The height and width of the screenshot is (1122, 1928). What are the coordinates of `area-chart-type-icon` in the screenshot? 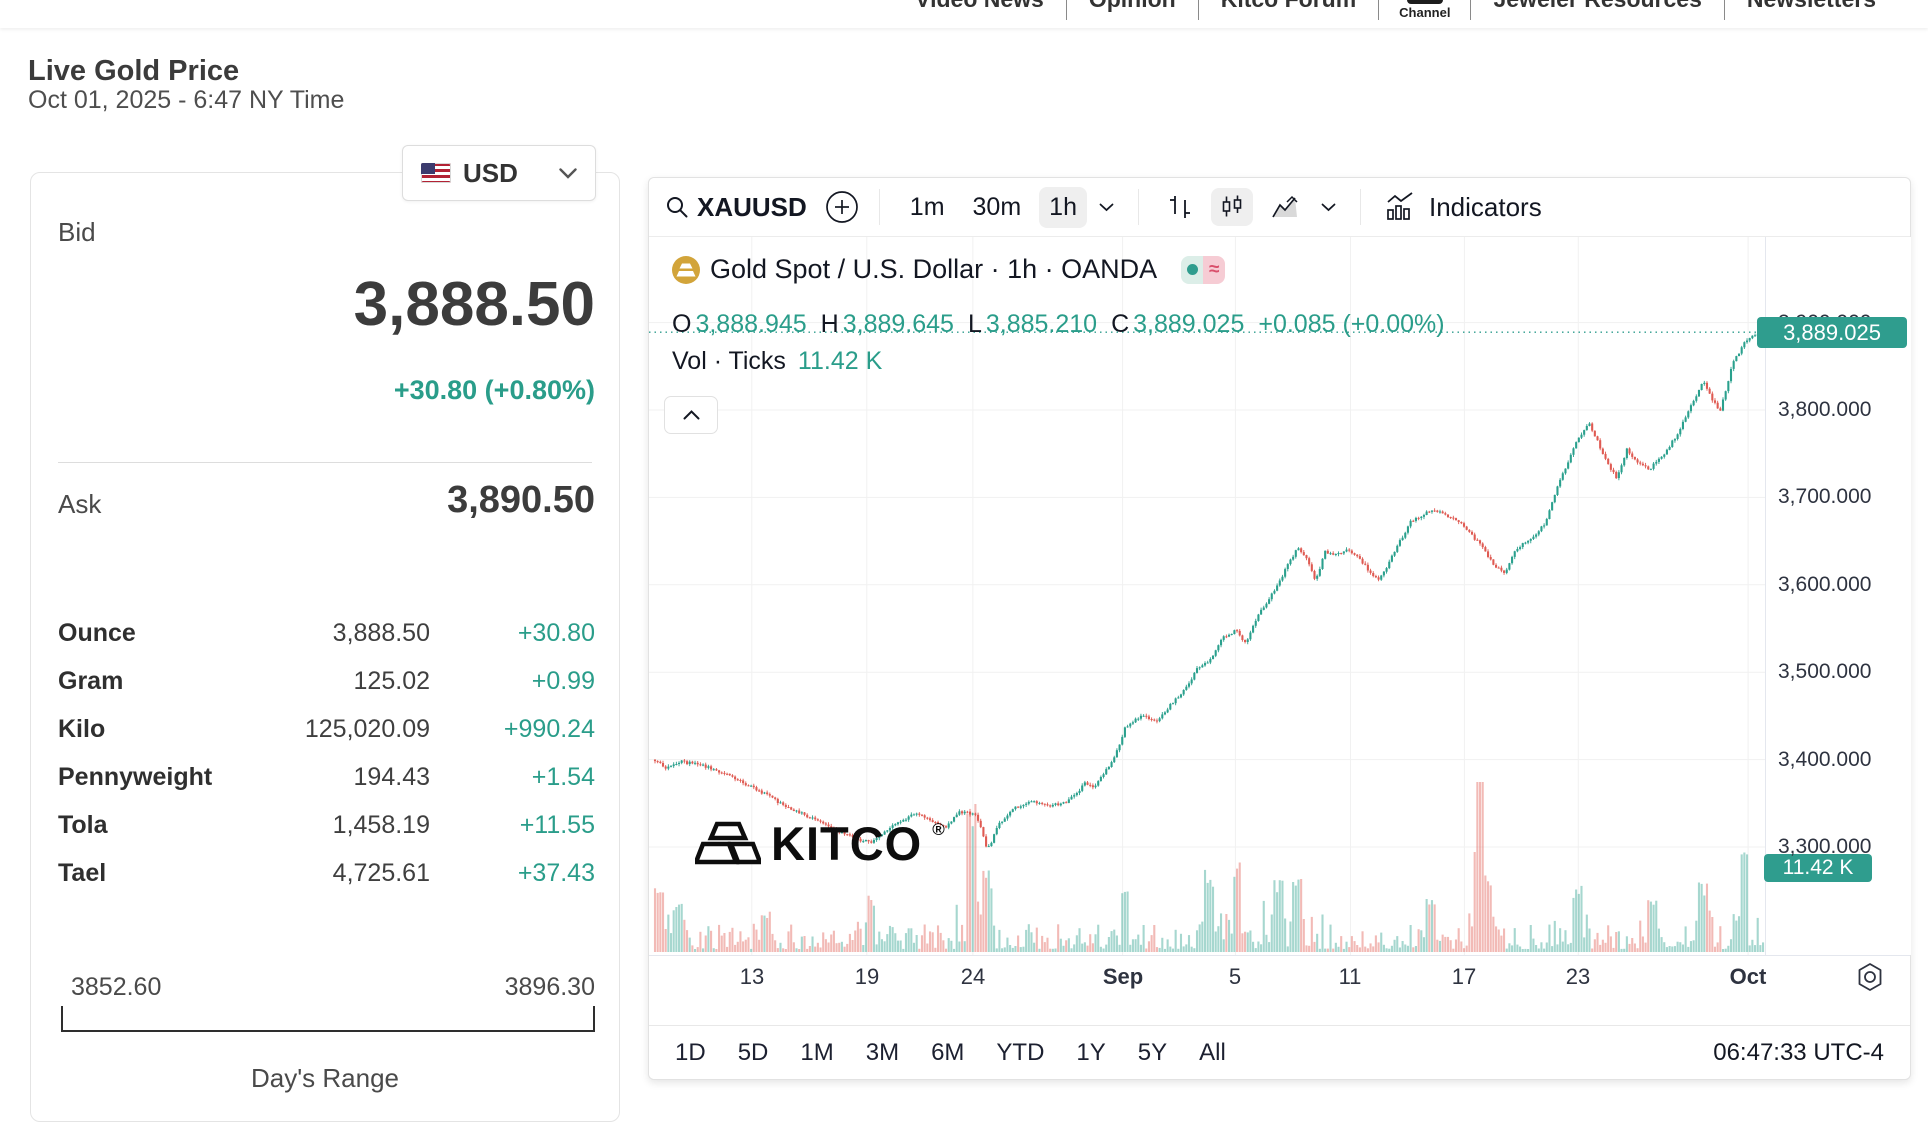 It's located at (1285, 207).